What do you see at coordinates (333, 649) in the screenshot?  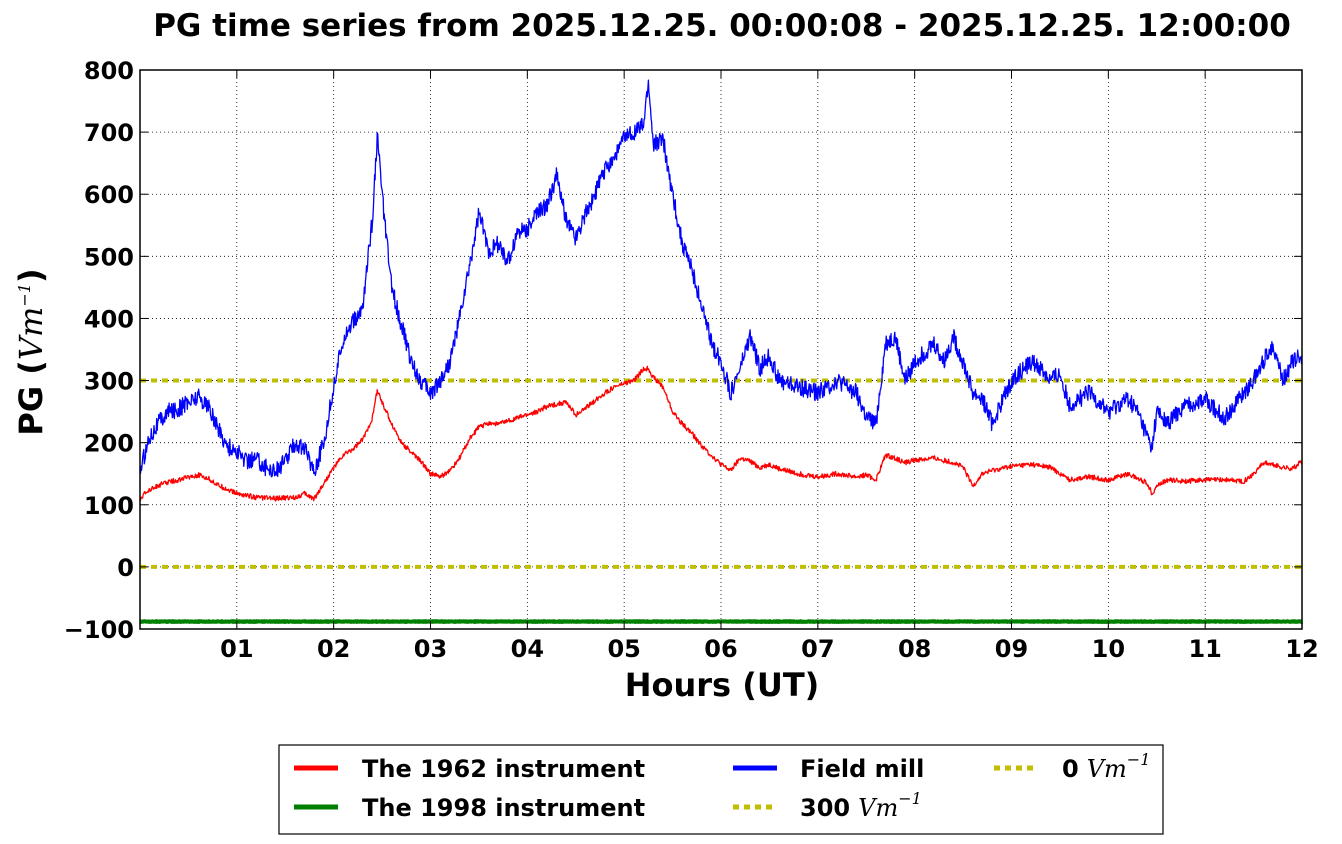 I see `x-tick-label: 02` at bounding box center [333, 649].